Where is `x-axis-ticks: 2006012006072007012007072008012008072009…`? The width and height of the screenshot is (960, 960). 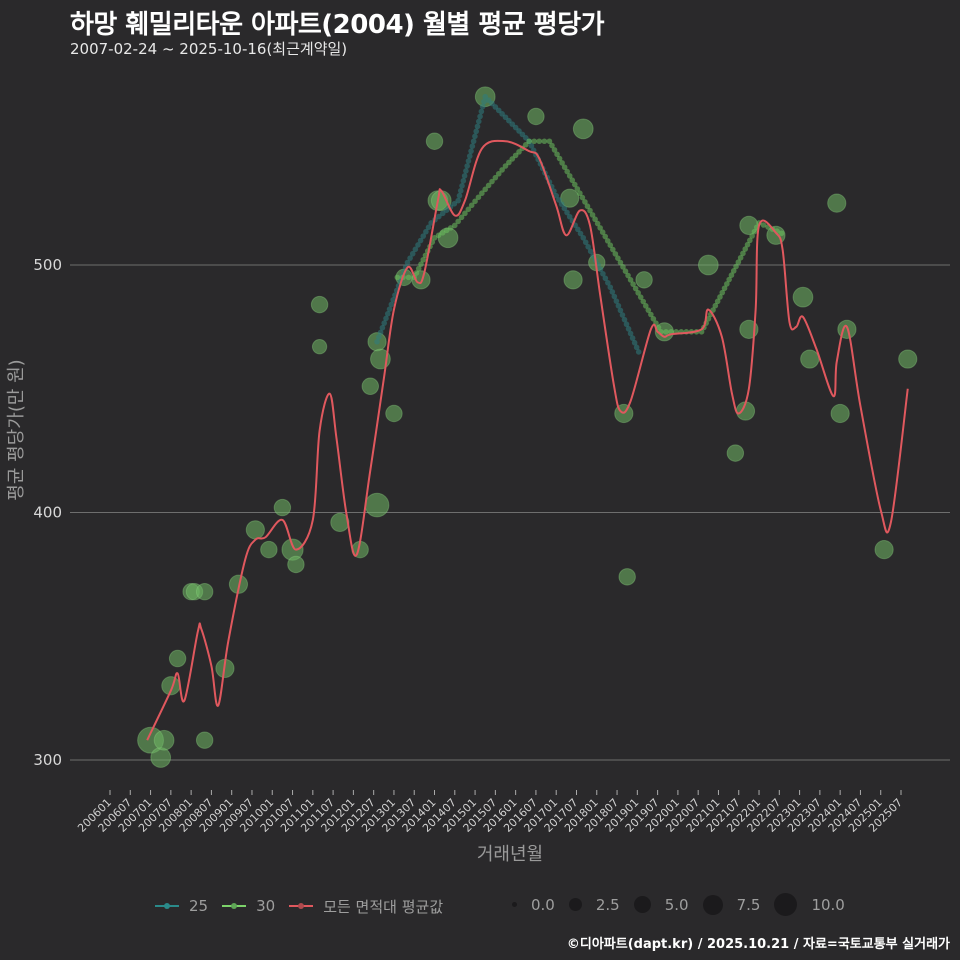 x-axis-ticks: 2006012006072007012007072008012008072009… is located at coordinates (490, 812).